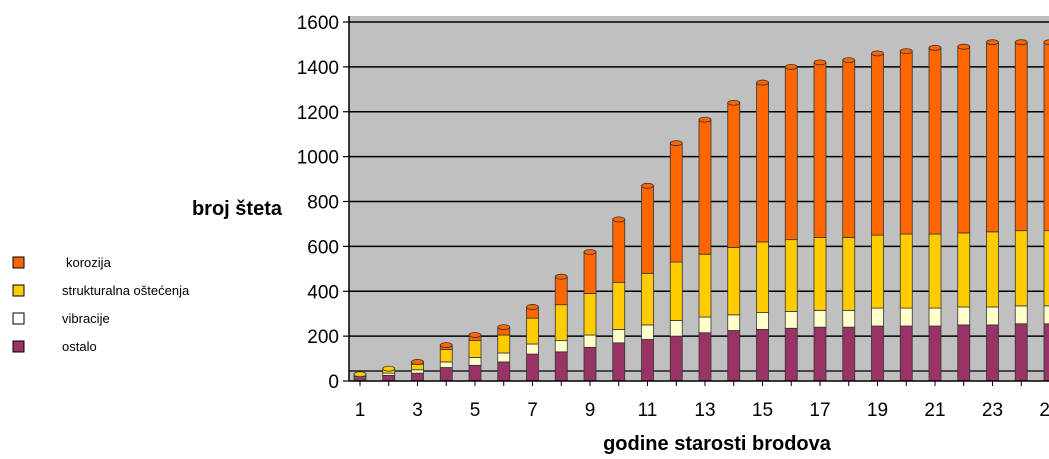 The width and height of the screenshot is (1049, 459). I want to click on y-axis-title: broj šteta, so click(237, 209).